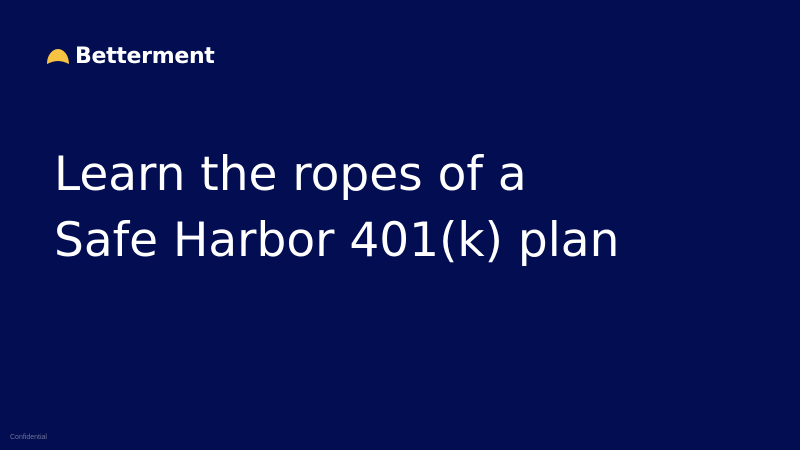 The width and height of the screenshot is (800, 450). I want to click on sunrise-logo-icon, so click(58, 56).